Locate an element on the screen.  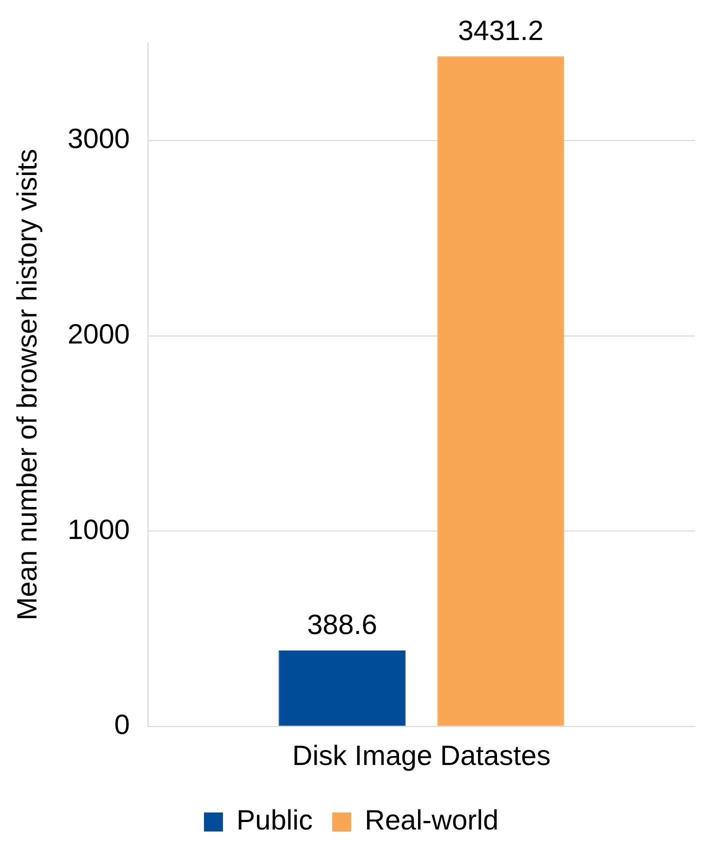
y-tick-label: 1000 is located at coordinates (99, 529).